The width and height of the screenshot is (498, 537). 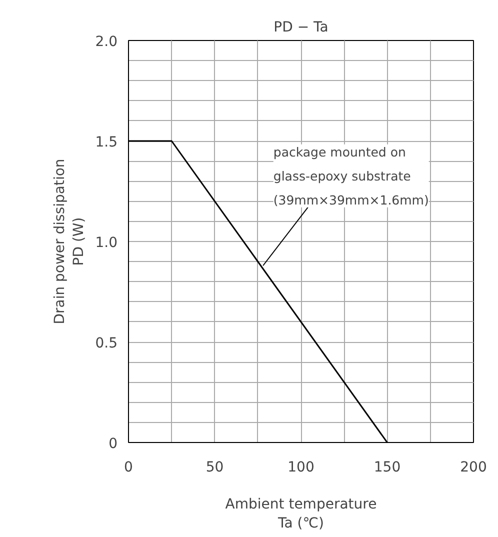 What do you see at coordinates (113, 444) in the screenshot?
I see `y-tick-label: 0` at bounding box center [113, 444].